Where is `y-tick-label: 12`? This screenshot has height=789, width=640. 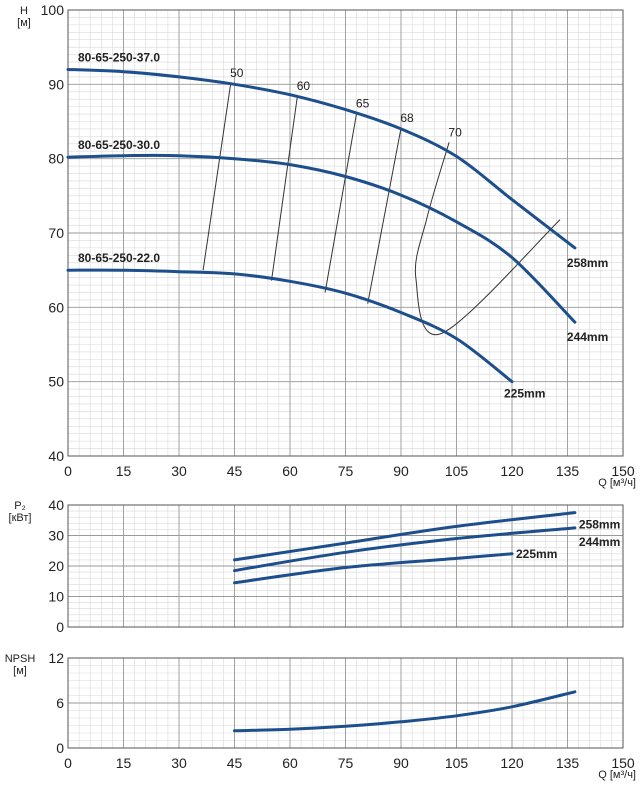 y-tick-label: 12 is located at coordinates (56, 658).